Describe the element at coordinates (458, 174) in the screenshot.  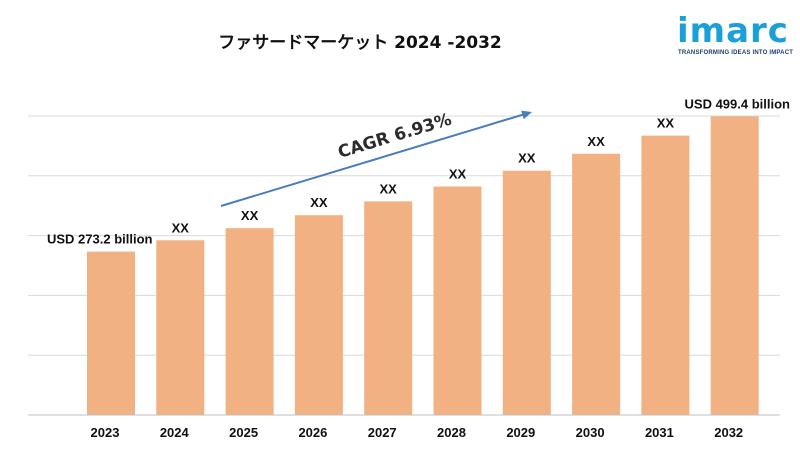
I see `data-label-2028: XX` at that location.